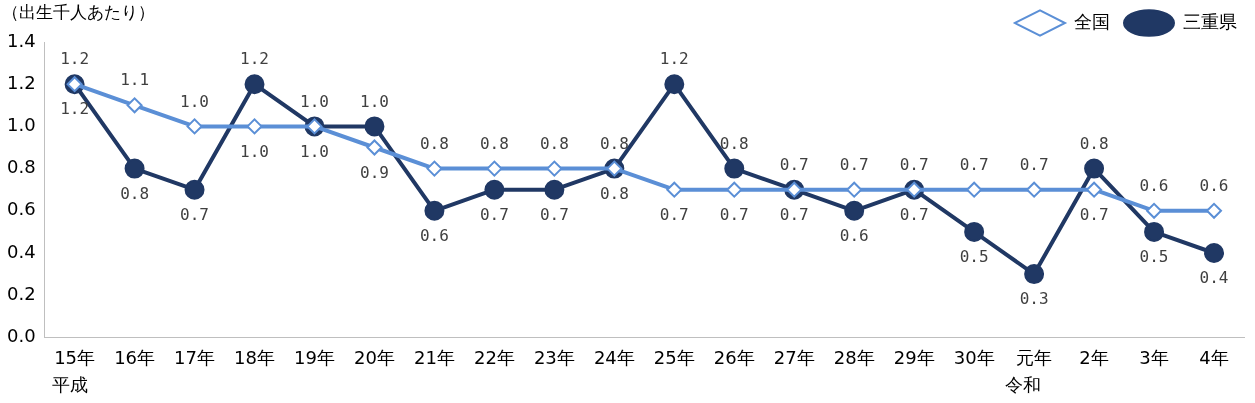 This screenshot has width=1255, height=403. Describe the element at coordinates (75, 357) in the screenshot. I see `x-tick-label: 15年` at that location.